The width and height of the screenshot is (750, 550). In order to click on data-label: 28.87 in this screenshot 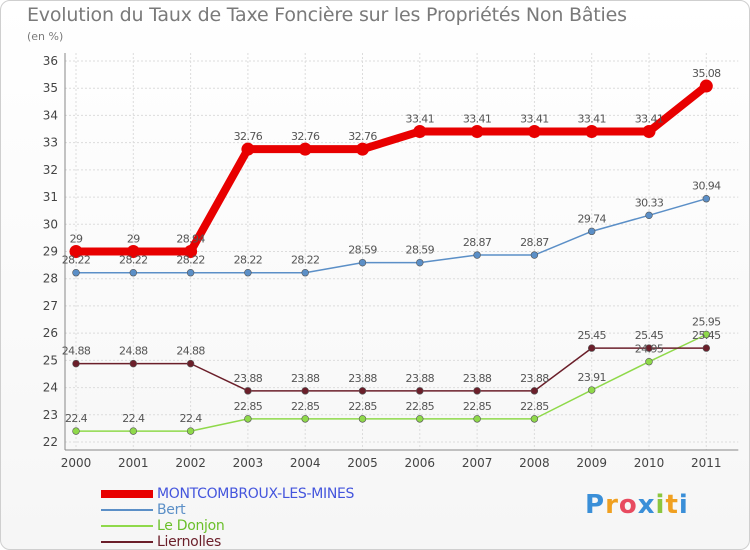, I will do `click(477, 242)`.